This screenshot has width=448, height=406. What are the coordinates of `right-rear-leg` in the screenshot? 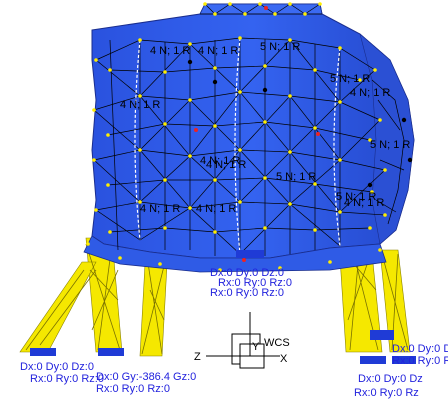 It's located at (395, 301).